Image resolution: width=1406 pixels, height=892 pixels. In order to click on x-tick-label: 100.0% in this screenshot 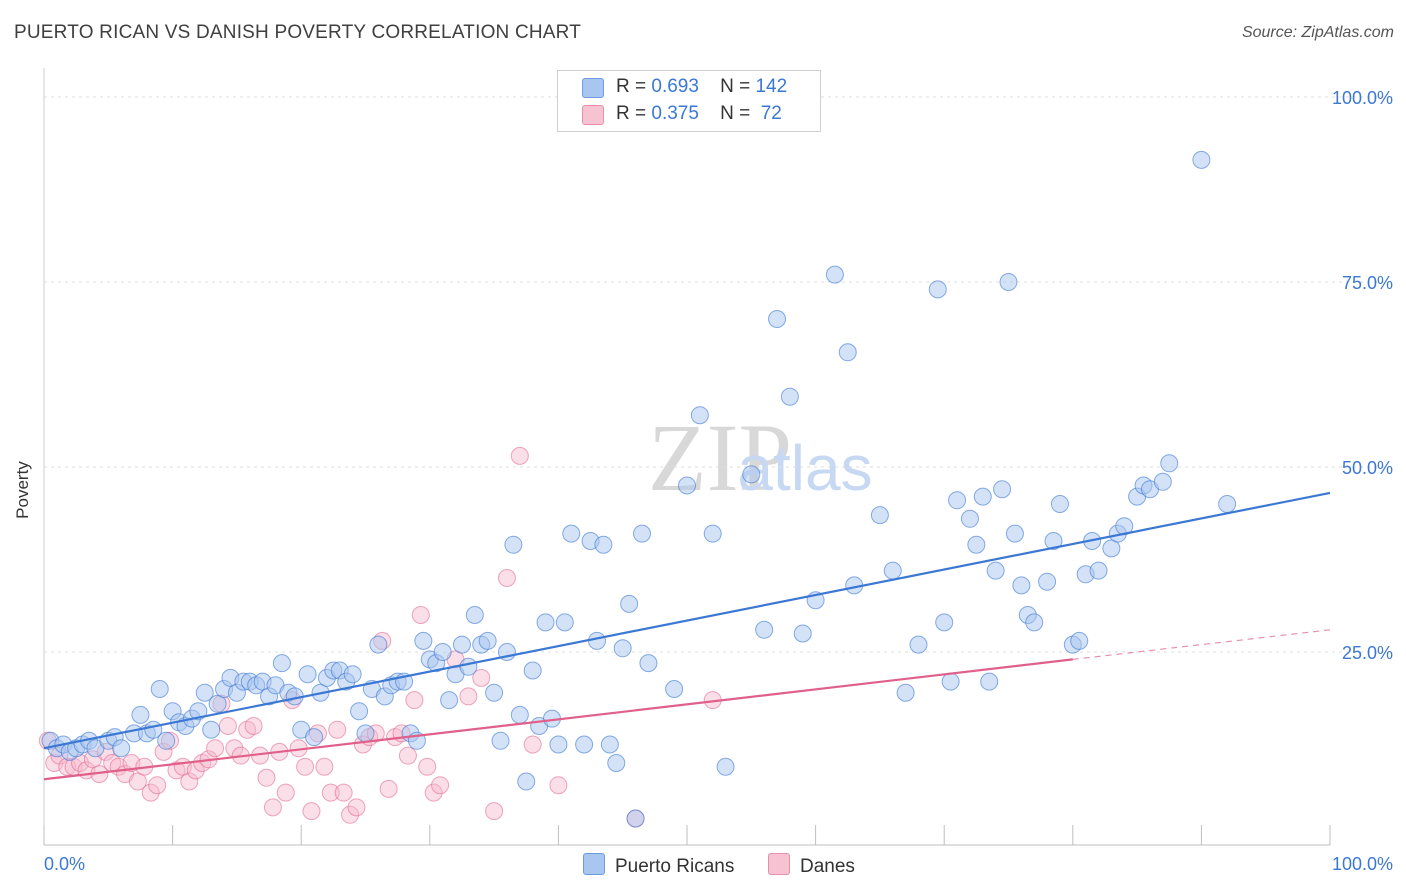, I will do `click(1362, 864)`.